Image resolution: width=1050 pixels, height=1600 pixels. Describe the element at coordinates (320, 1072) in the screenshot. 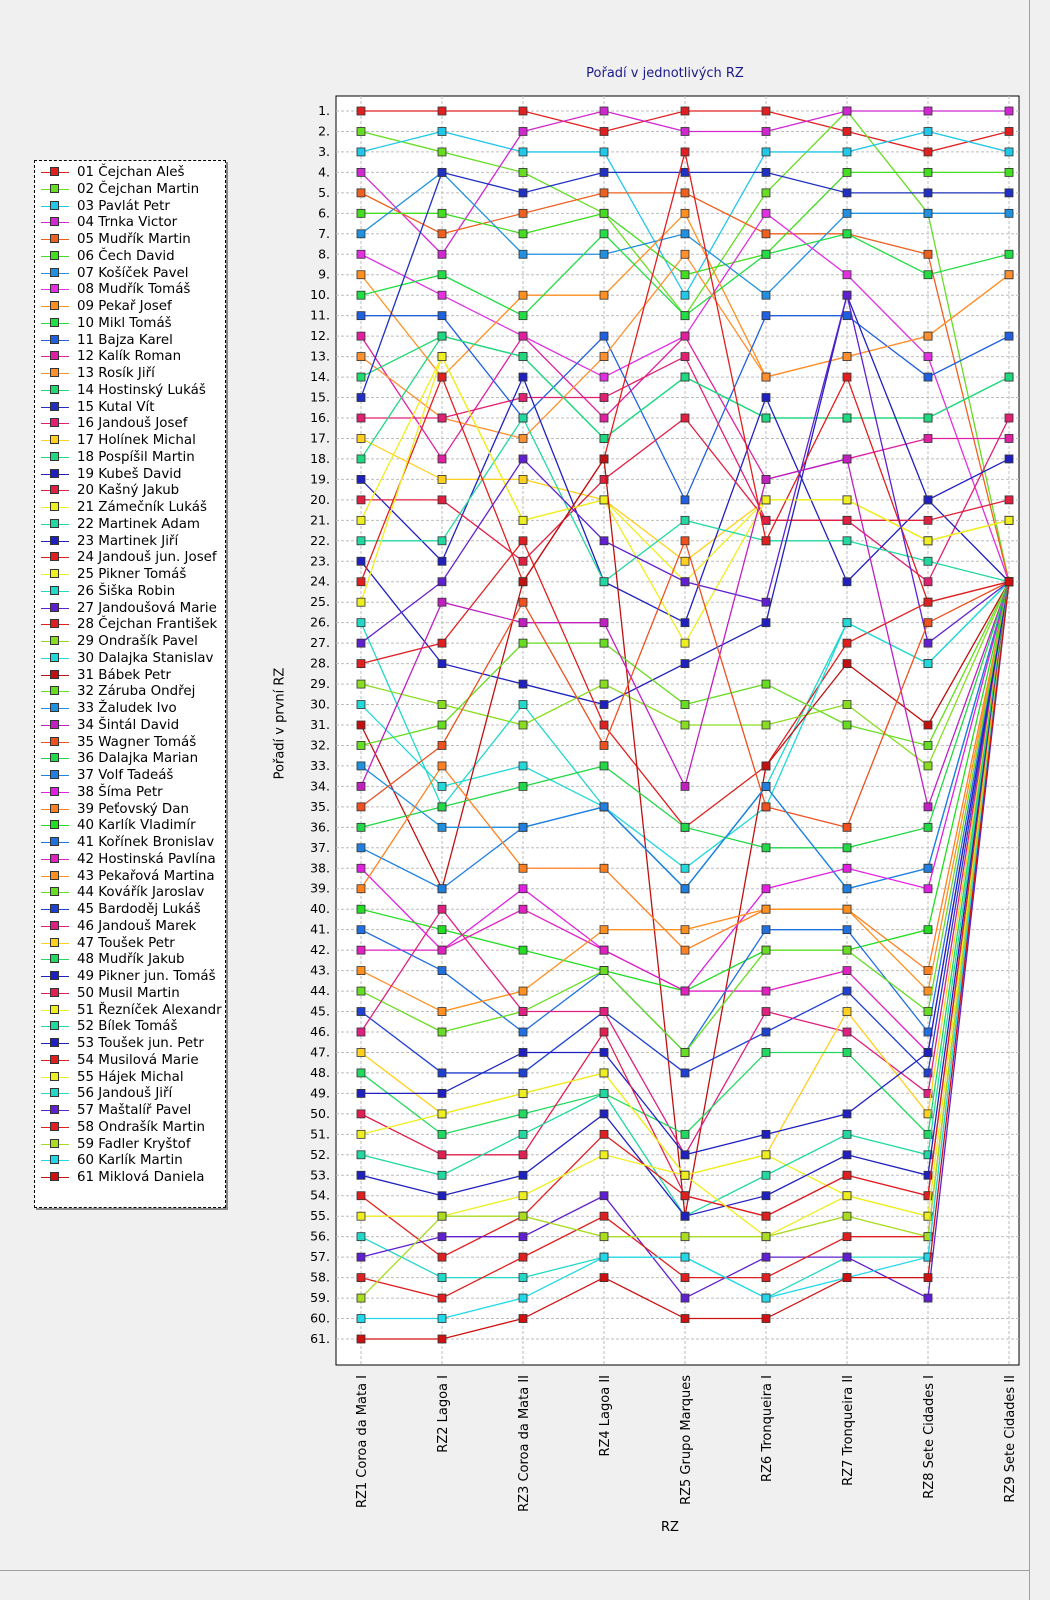

I see `y-tick-label: 48.` at that location.